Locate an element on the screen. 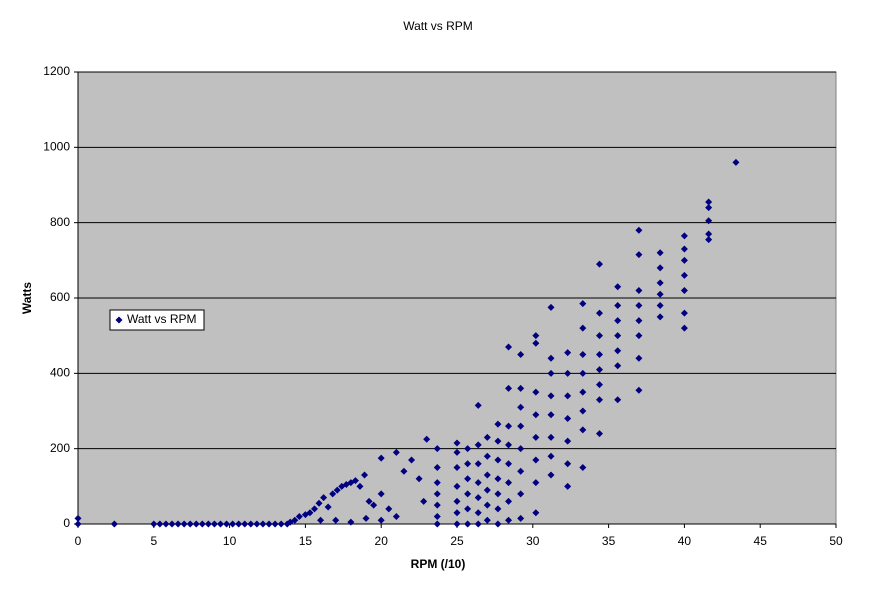 This screenshot has width=876, height=600. x-tick-label: 20 is located at coordinates (382, 541).